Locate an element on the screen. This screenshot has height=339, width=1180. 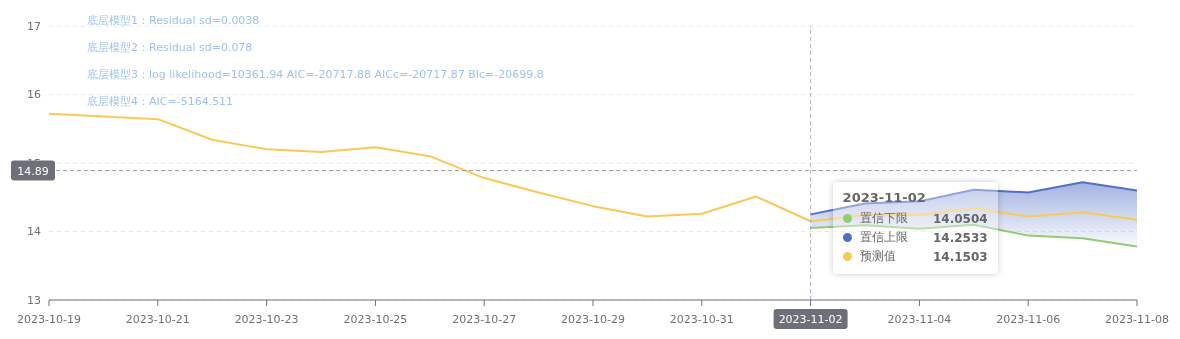
legend-label: 置信上限 is located at coordinates (884, 237).